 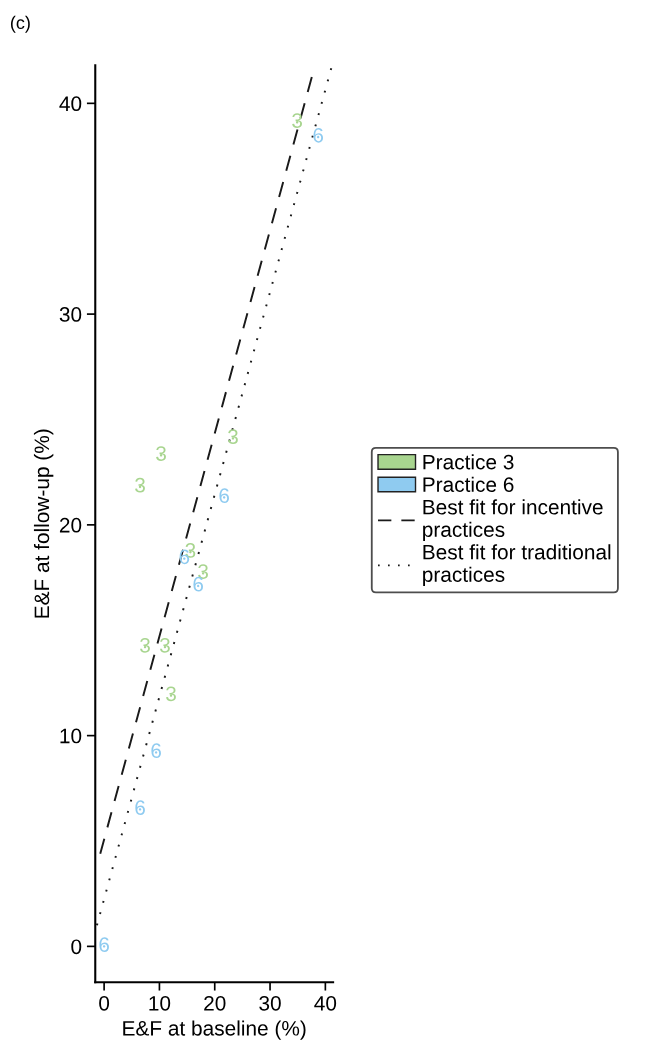 What do you see at coordinates (43, 523) in the screenshot?
I see `y-axis-title: E&F at follow-up (%)` at bounding box center [43, 523].